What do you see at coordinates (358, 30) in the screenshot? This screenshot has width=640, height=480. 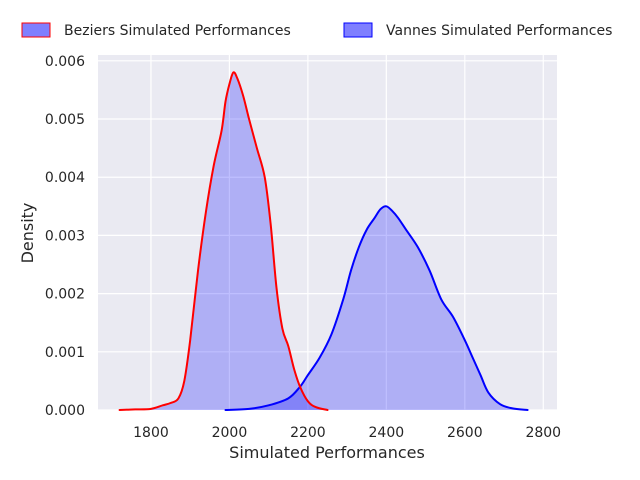 I see `legend-swatch-vannes` at bounding box center [358, 30].